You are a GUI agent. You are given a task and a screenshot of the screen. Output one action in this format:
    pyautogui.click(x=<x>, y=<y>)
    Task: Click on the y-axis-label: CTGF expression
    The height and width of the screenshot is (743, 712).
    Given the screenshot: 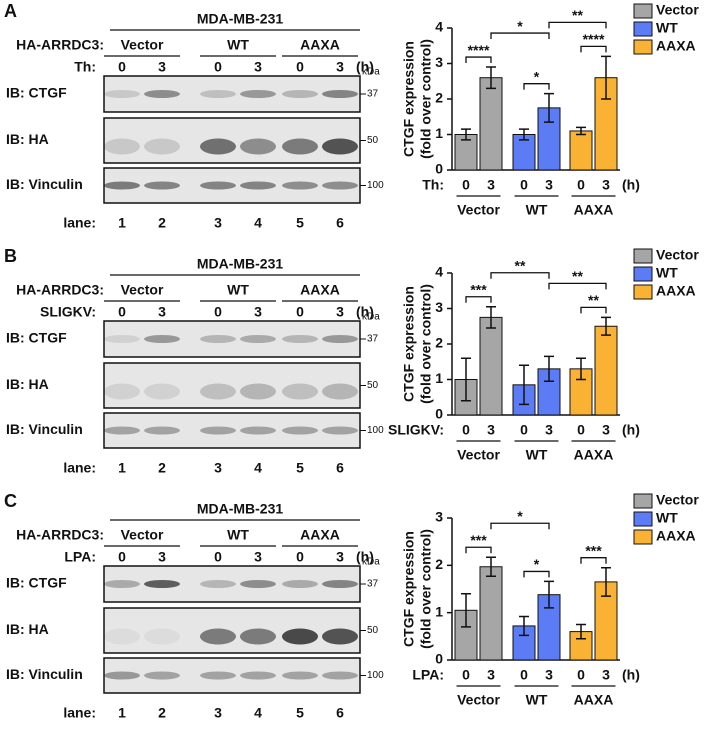 What is the action you would take?
    pyautogui.click(x=409, y=344)
    